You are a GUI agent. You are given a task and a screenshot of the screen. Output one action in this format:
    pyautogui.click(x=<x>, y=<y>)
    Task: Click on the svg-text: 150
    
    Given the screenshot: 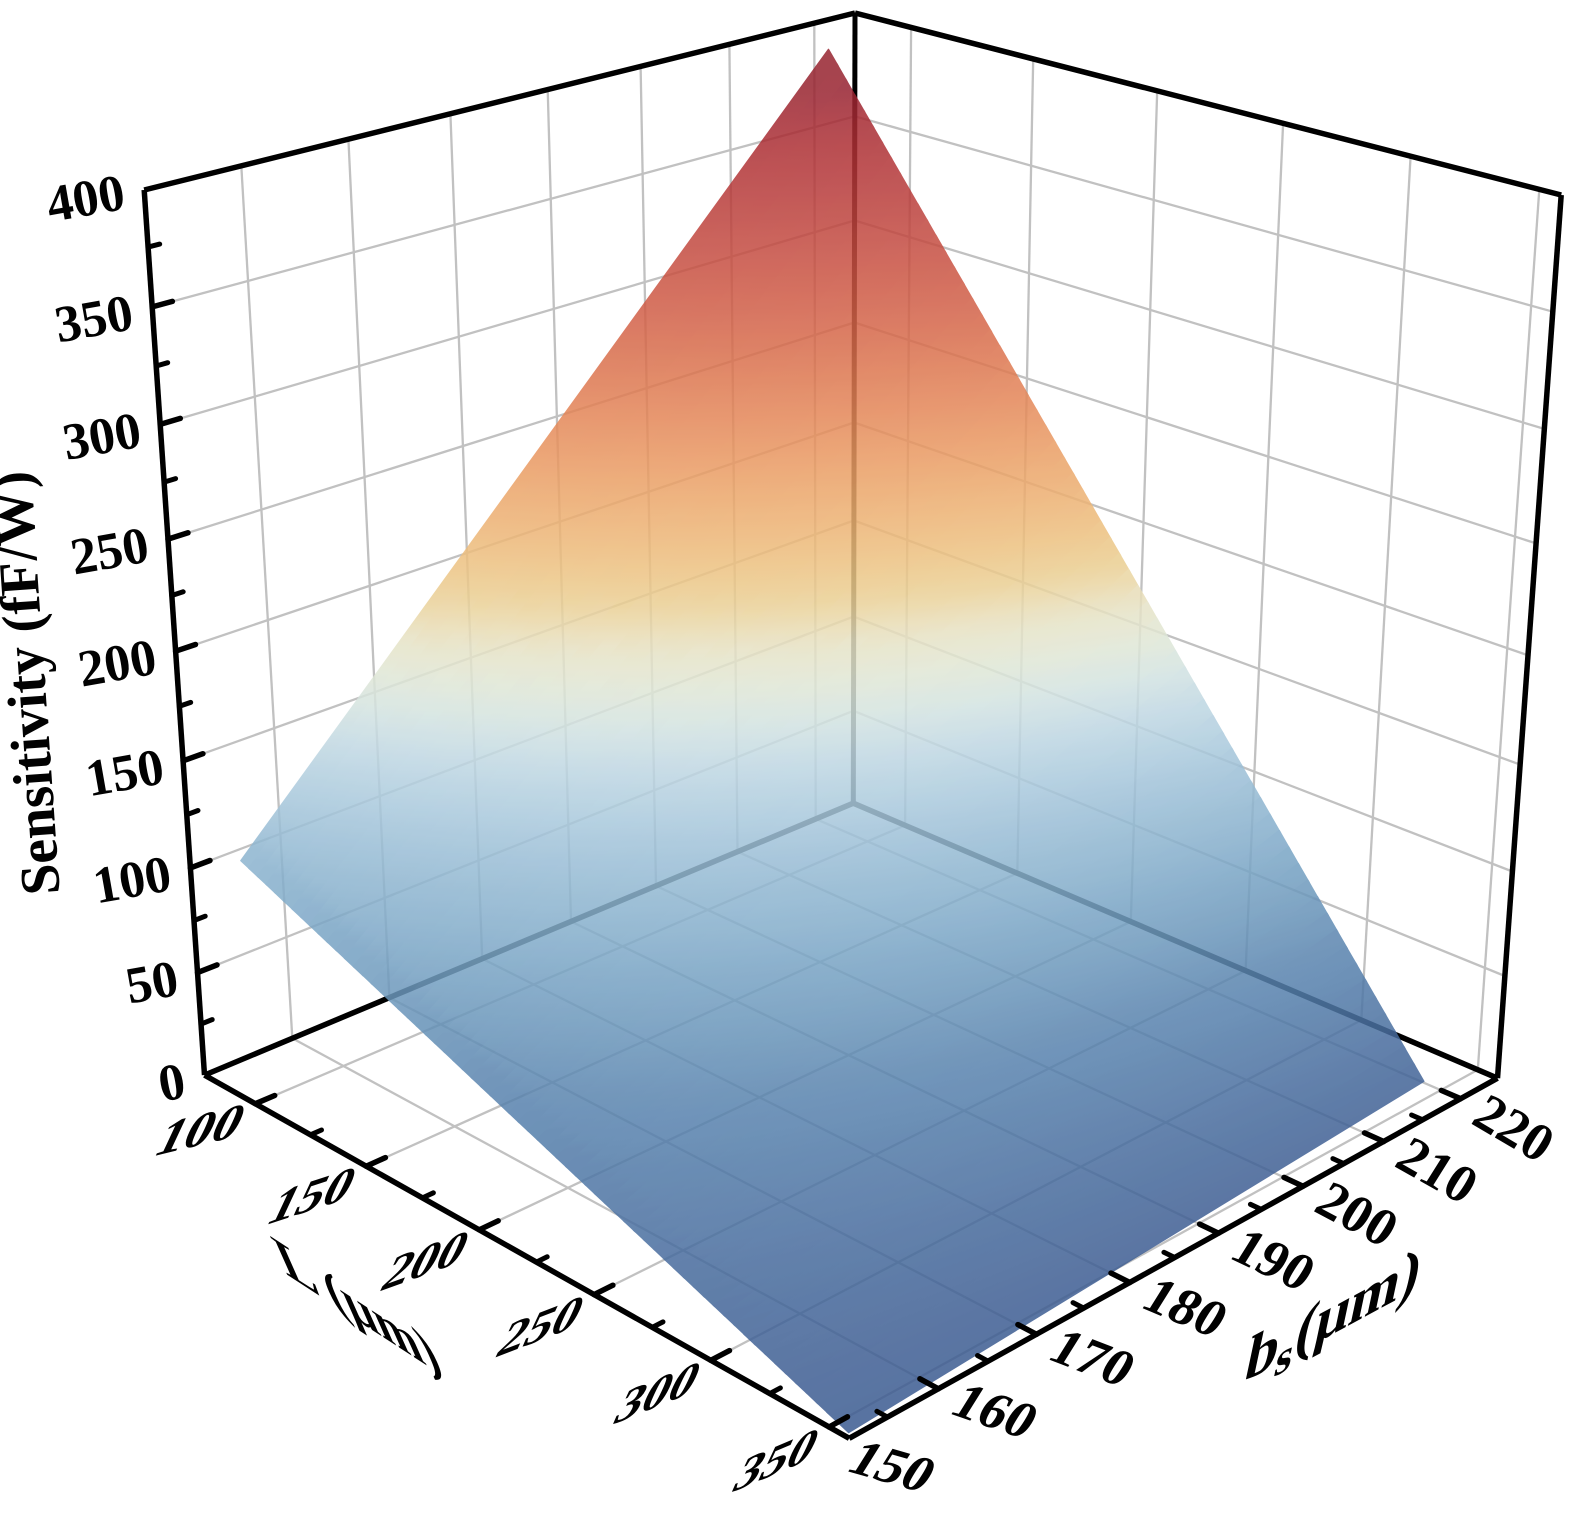 What is the action you would take?
    pyautogui.click(x=124, y=773)
    